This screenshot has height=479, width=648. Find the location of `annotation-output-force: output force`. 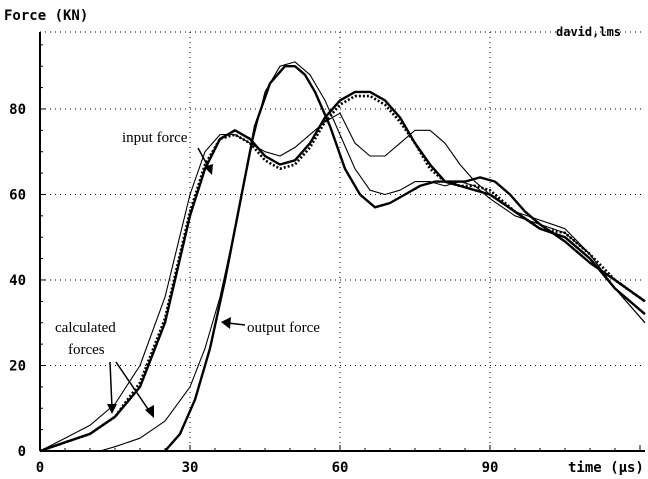

annotation-output-force: output force is located at coordinates (283, 328).